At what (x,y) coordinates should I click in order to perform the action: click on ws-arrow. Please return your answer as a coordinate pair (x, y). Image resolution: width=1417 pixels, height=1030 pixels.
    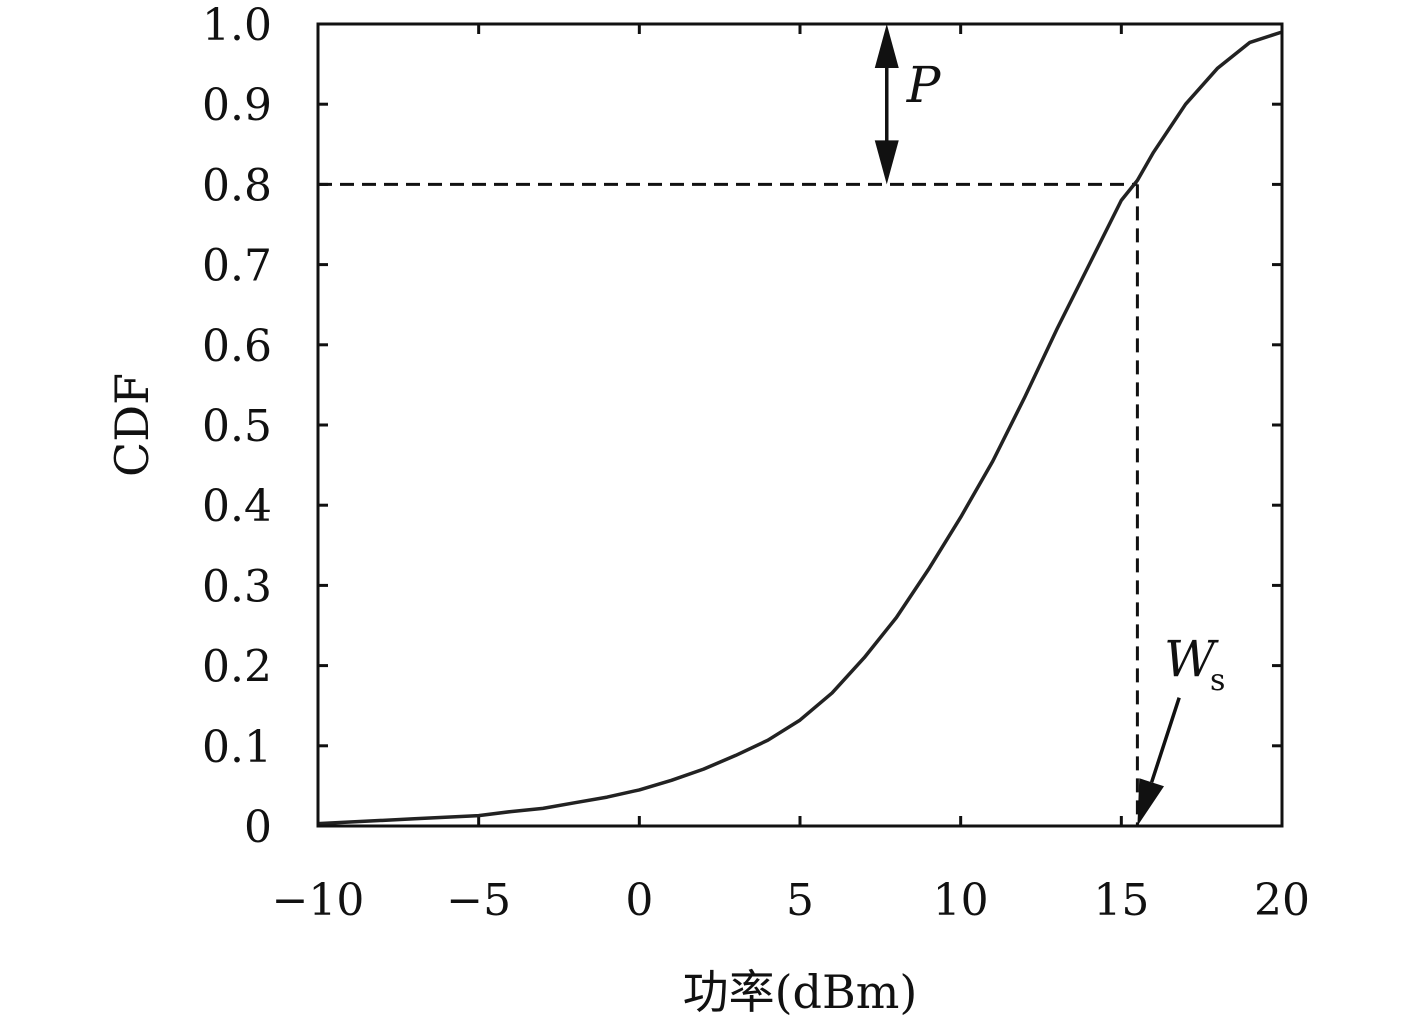
    Looking at the image, I should click on (1159, 761).